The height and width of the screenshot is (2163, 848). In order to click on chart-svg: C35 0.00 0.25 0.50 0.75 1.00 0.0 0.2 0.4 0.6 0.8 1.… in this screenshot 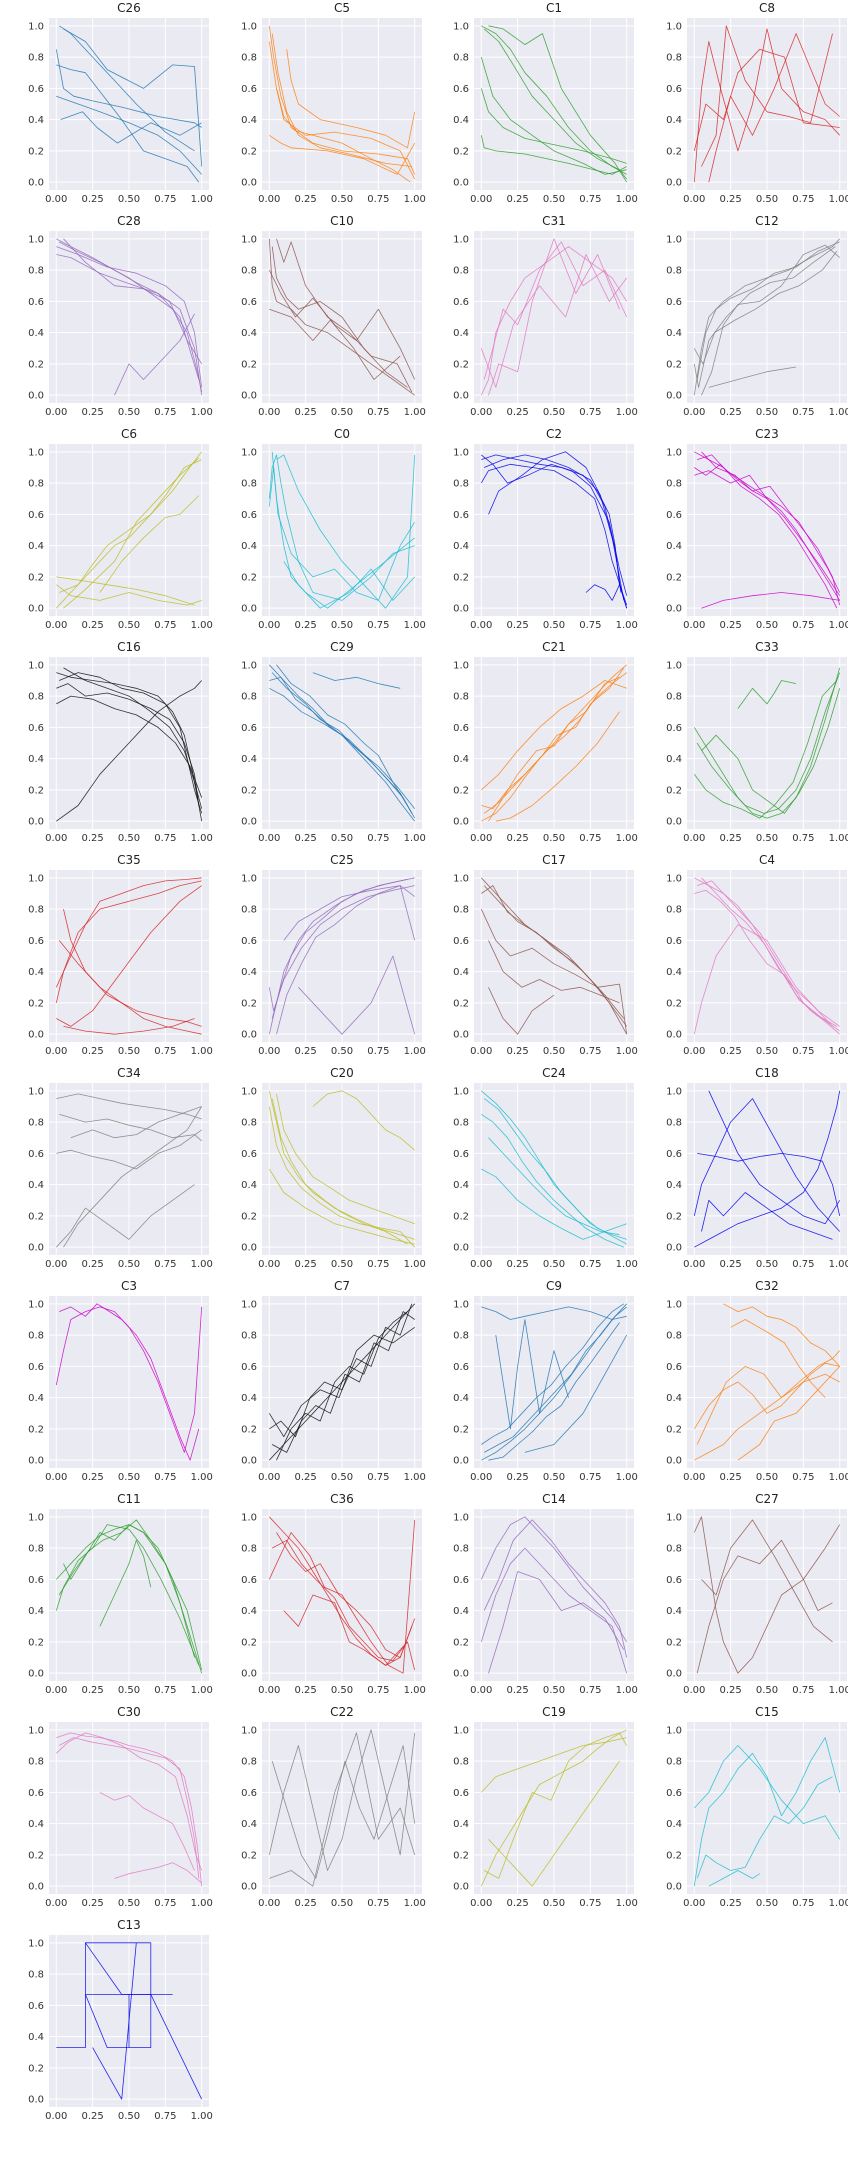, I will do `click(120, 955)`.